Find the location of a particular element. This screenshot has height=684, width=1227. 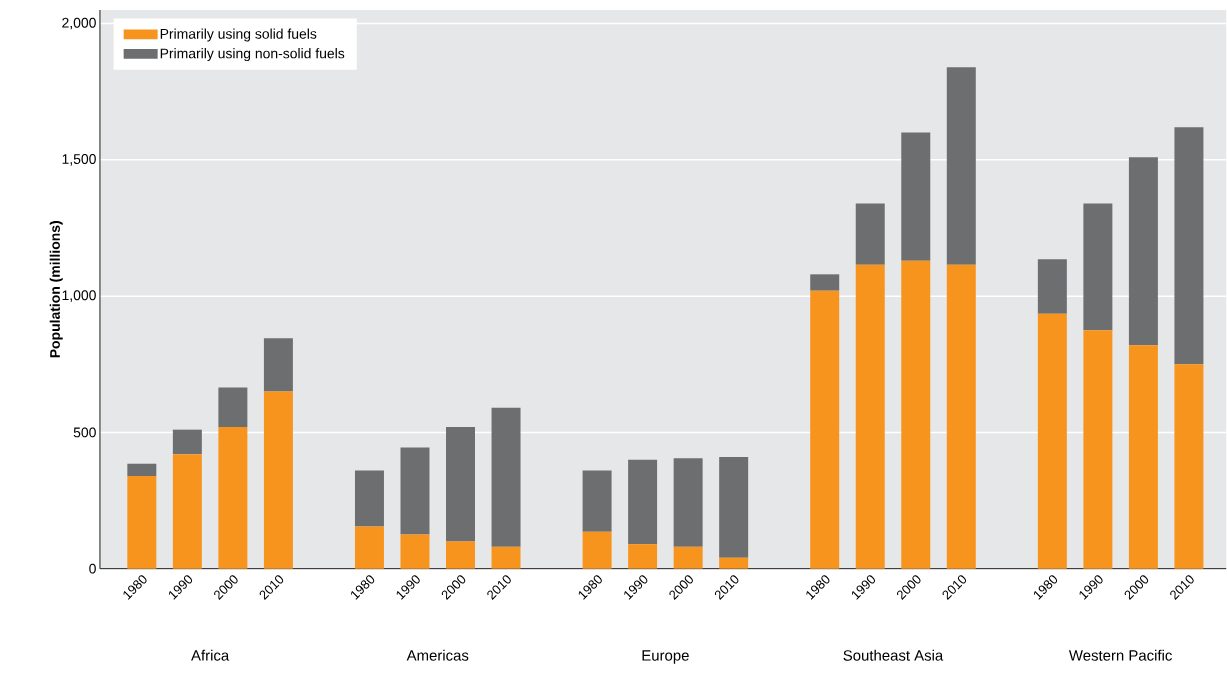

legend-label: Primarily using solid fuels is located at coordinates (238, 35).